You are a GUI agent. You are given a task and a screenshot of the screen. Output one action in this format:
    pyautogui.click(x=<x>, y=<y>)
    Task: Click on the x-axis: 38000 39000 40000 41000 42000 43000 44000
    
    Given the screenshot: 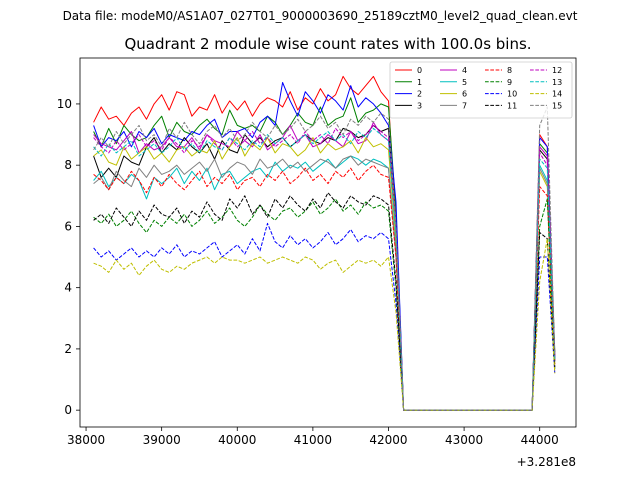 What is the action you would take?
    pyautogui.click(x=313, y=437)
    